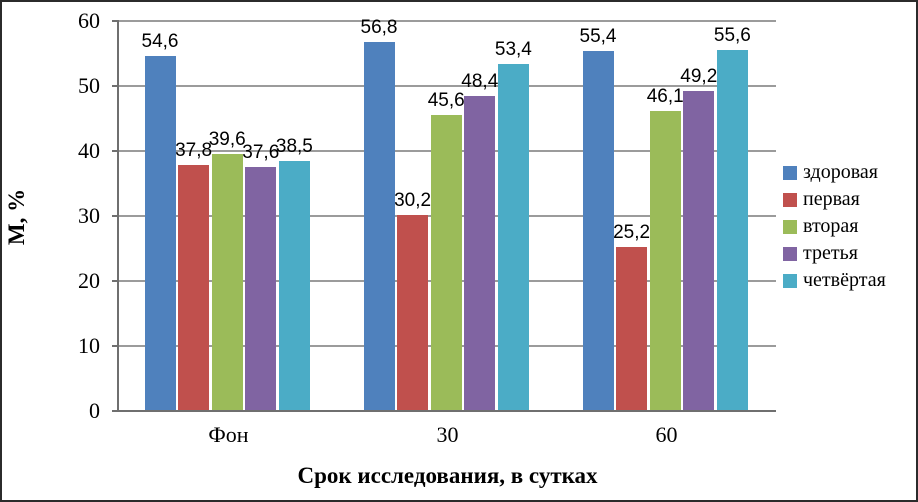 The image size is (918, 502). I want to click on bar-label-третья-60: 49,2, so click(699, 77).